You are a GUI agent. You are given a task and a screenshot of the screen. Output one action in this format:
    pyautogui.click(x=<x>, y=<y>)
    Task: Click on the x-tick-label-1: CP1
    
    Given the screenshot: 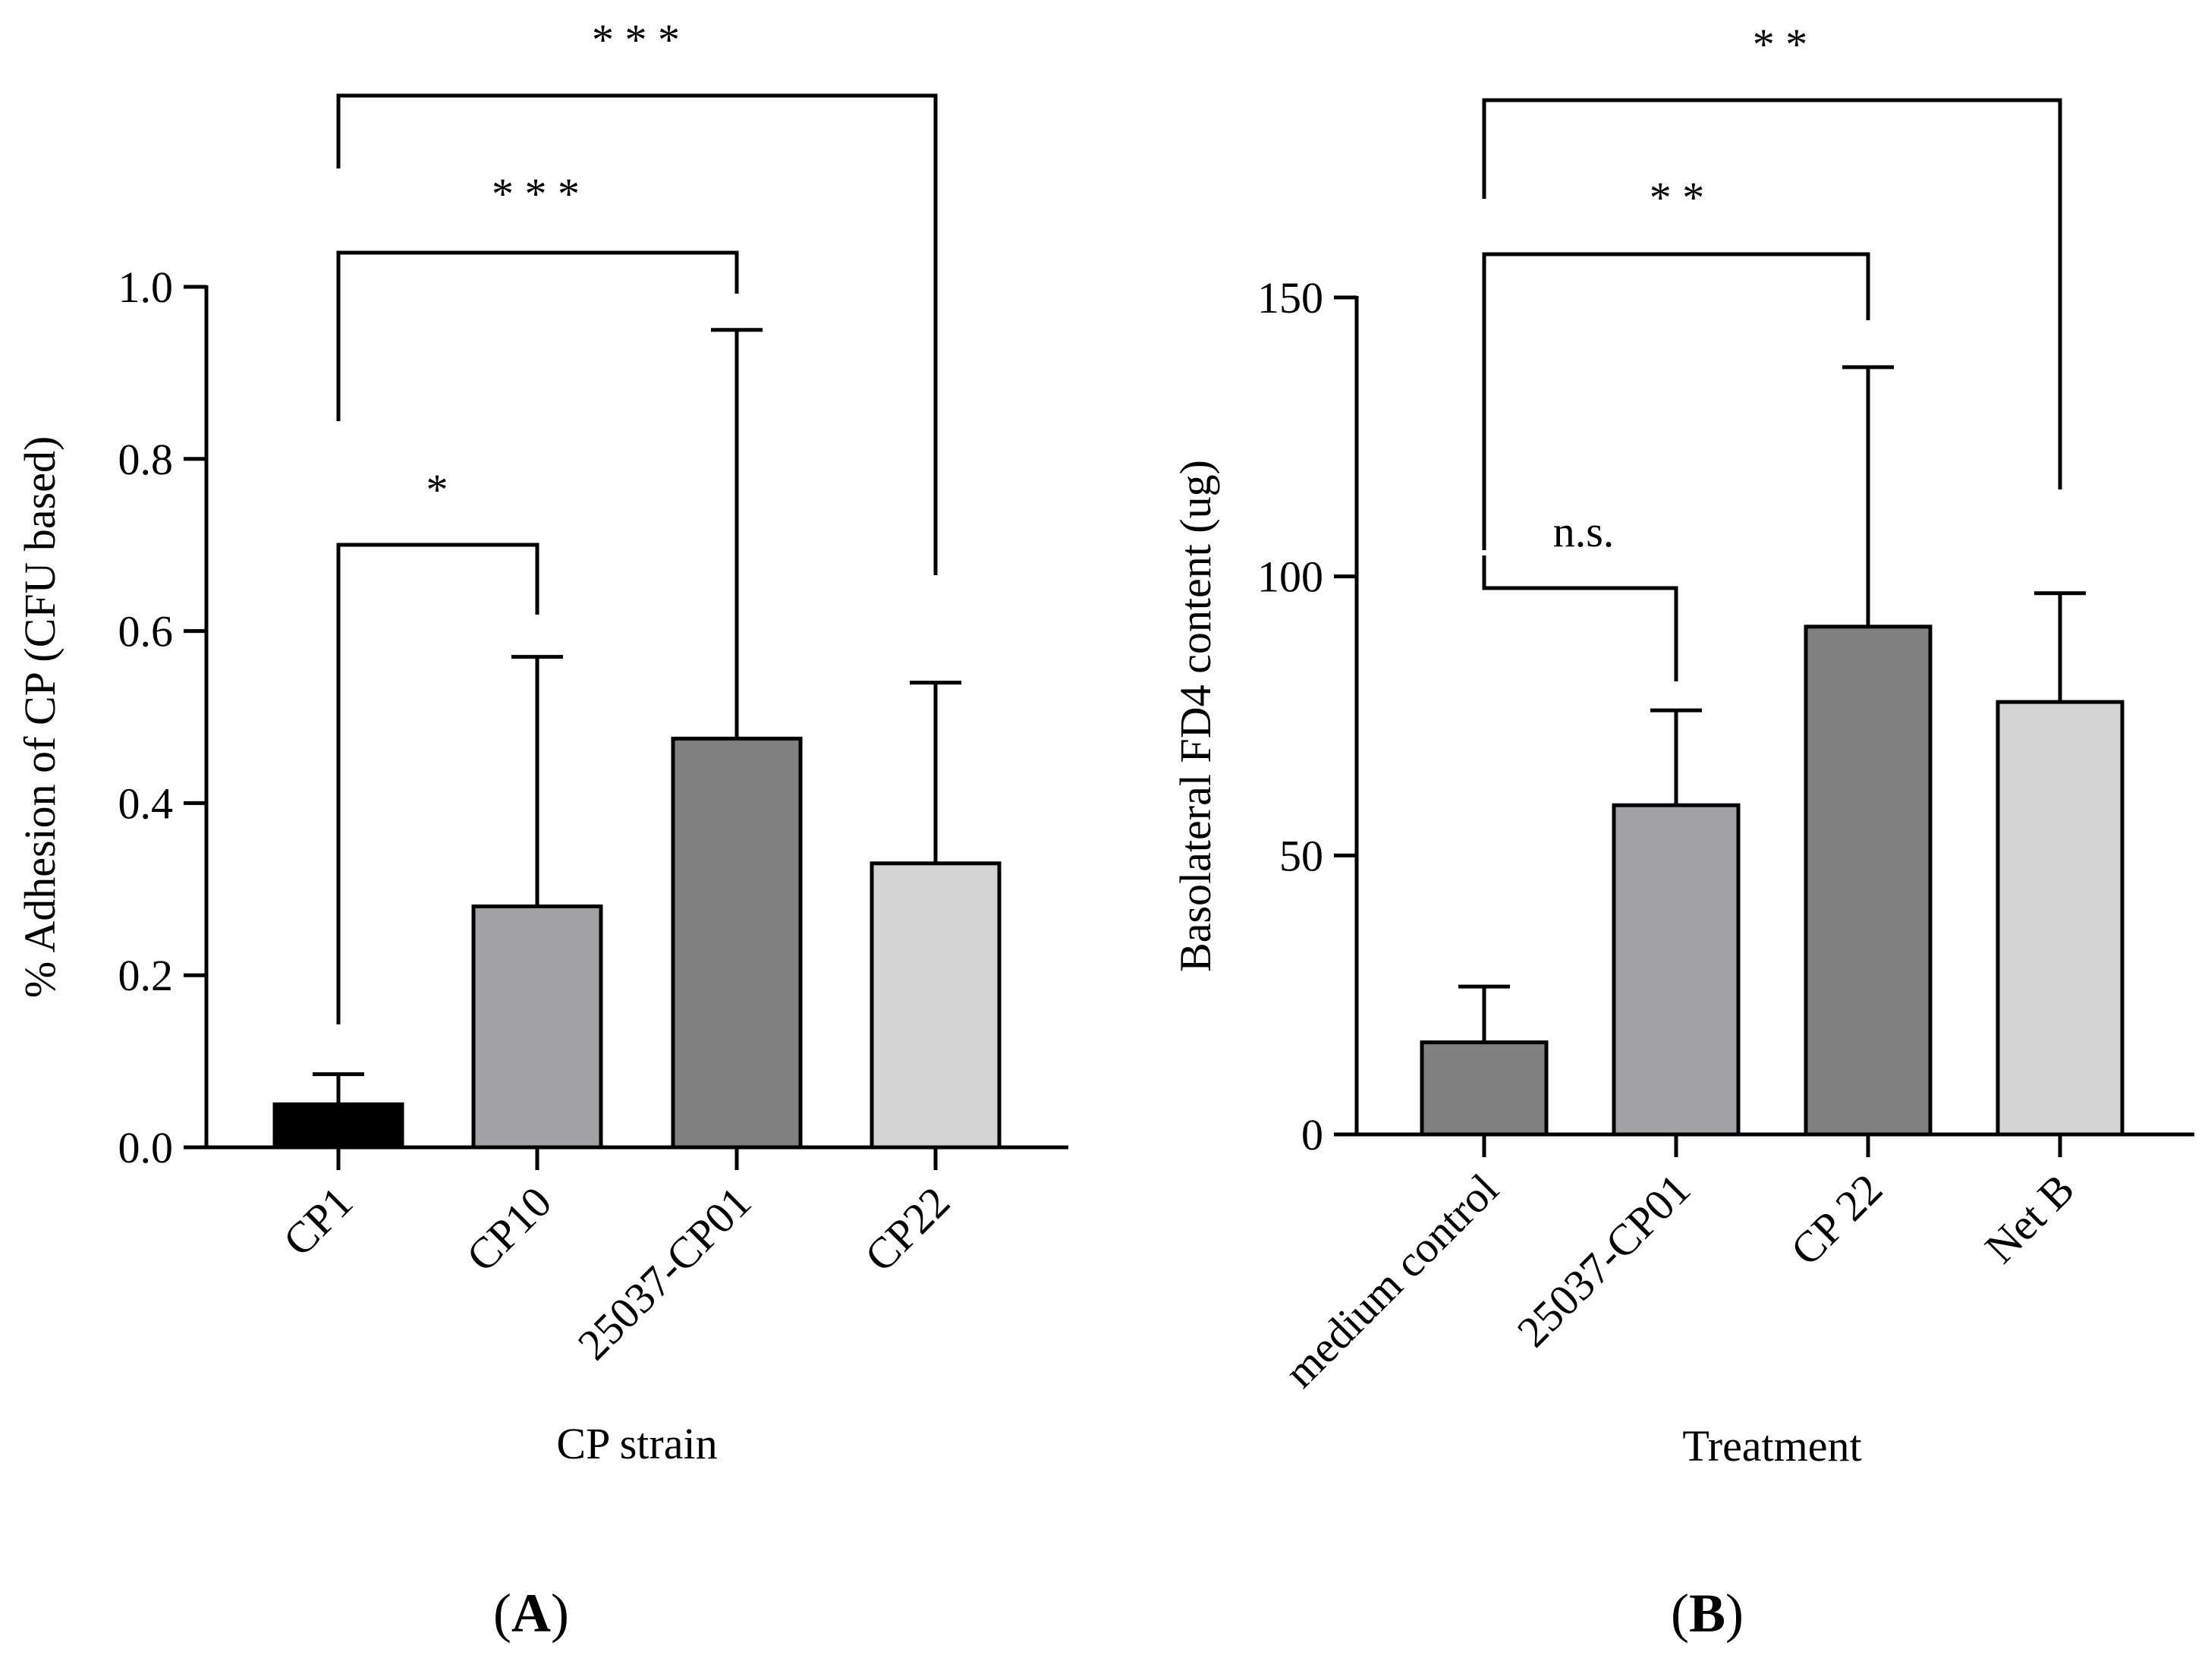 What is the action you would take?
    pyautogui.click(x=318, y=1221)
    